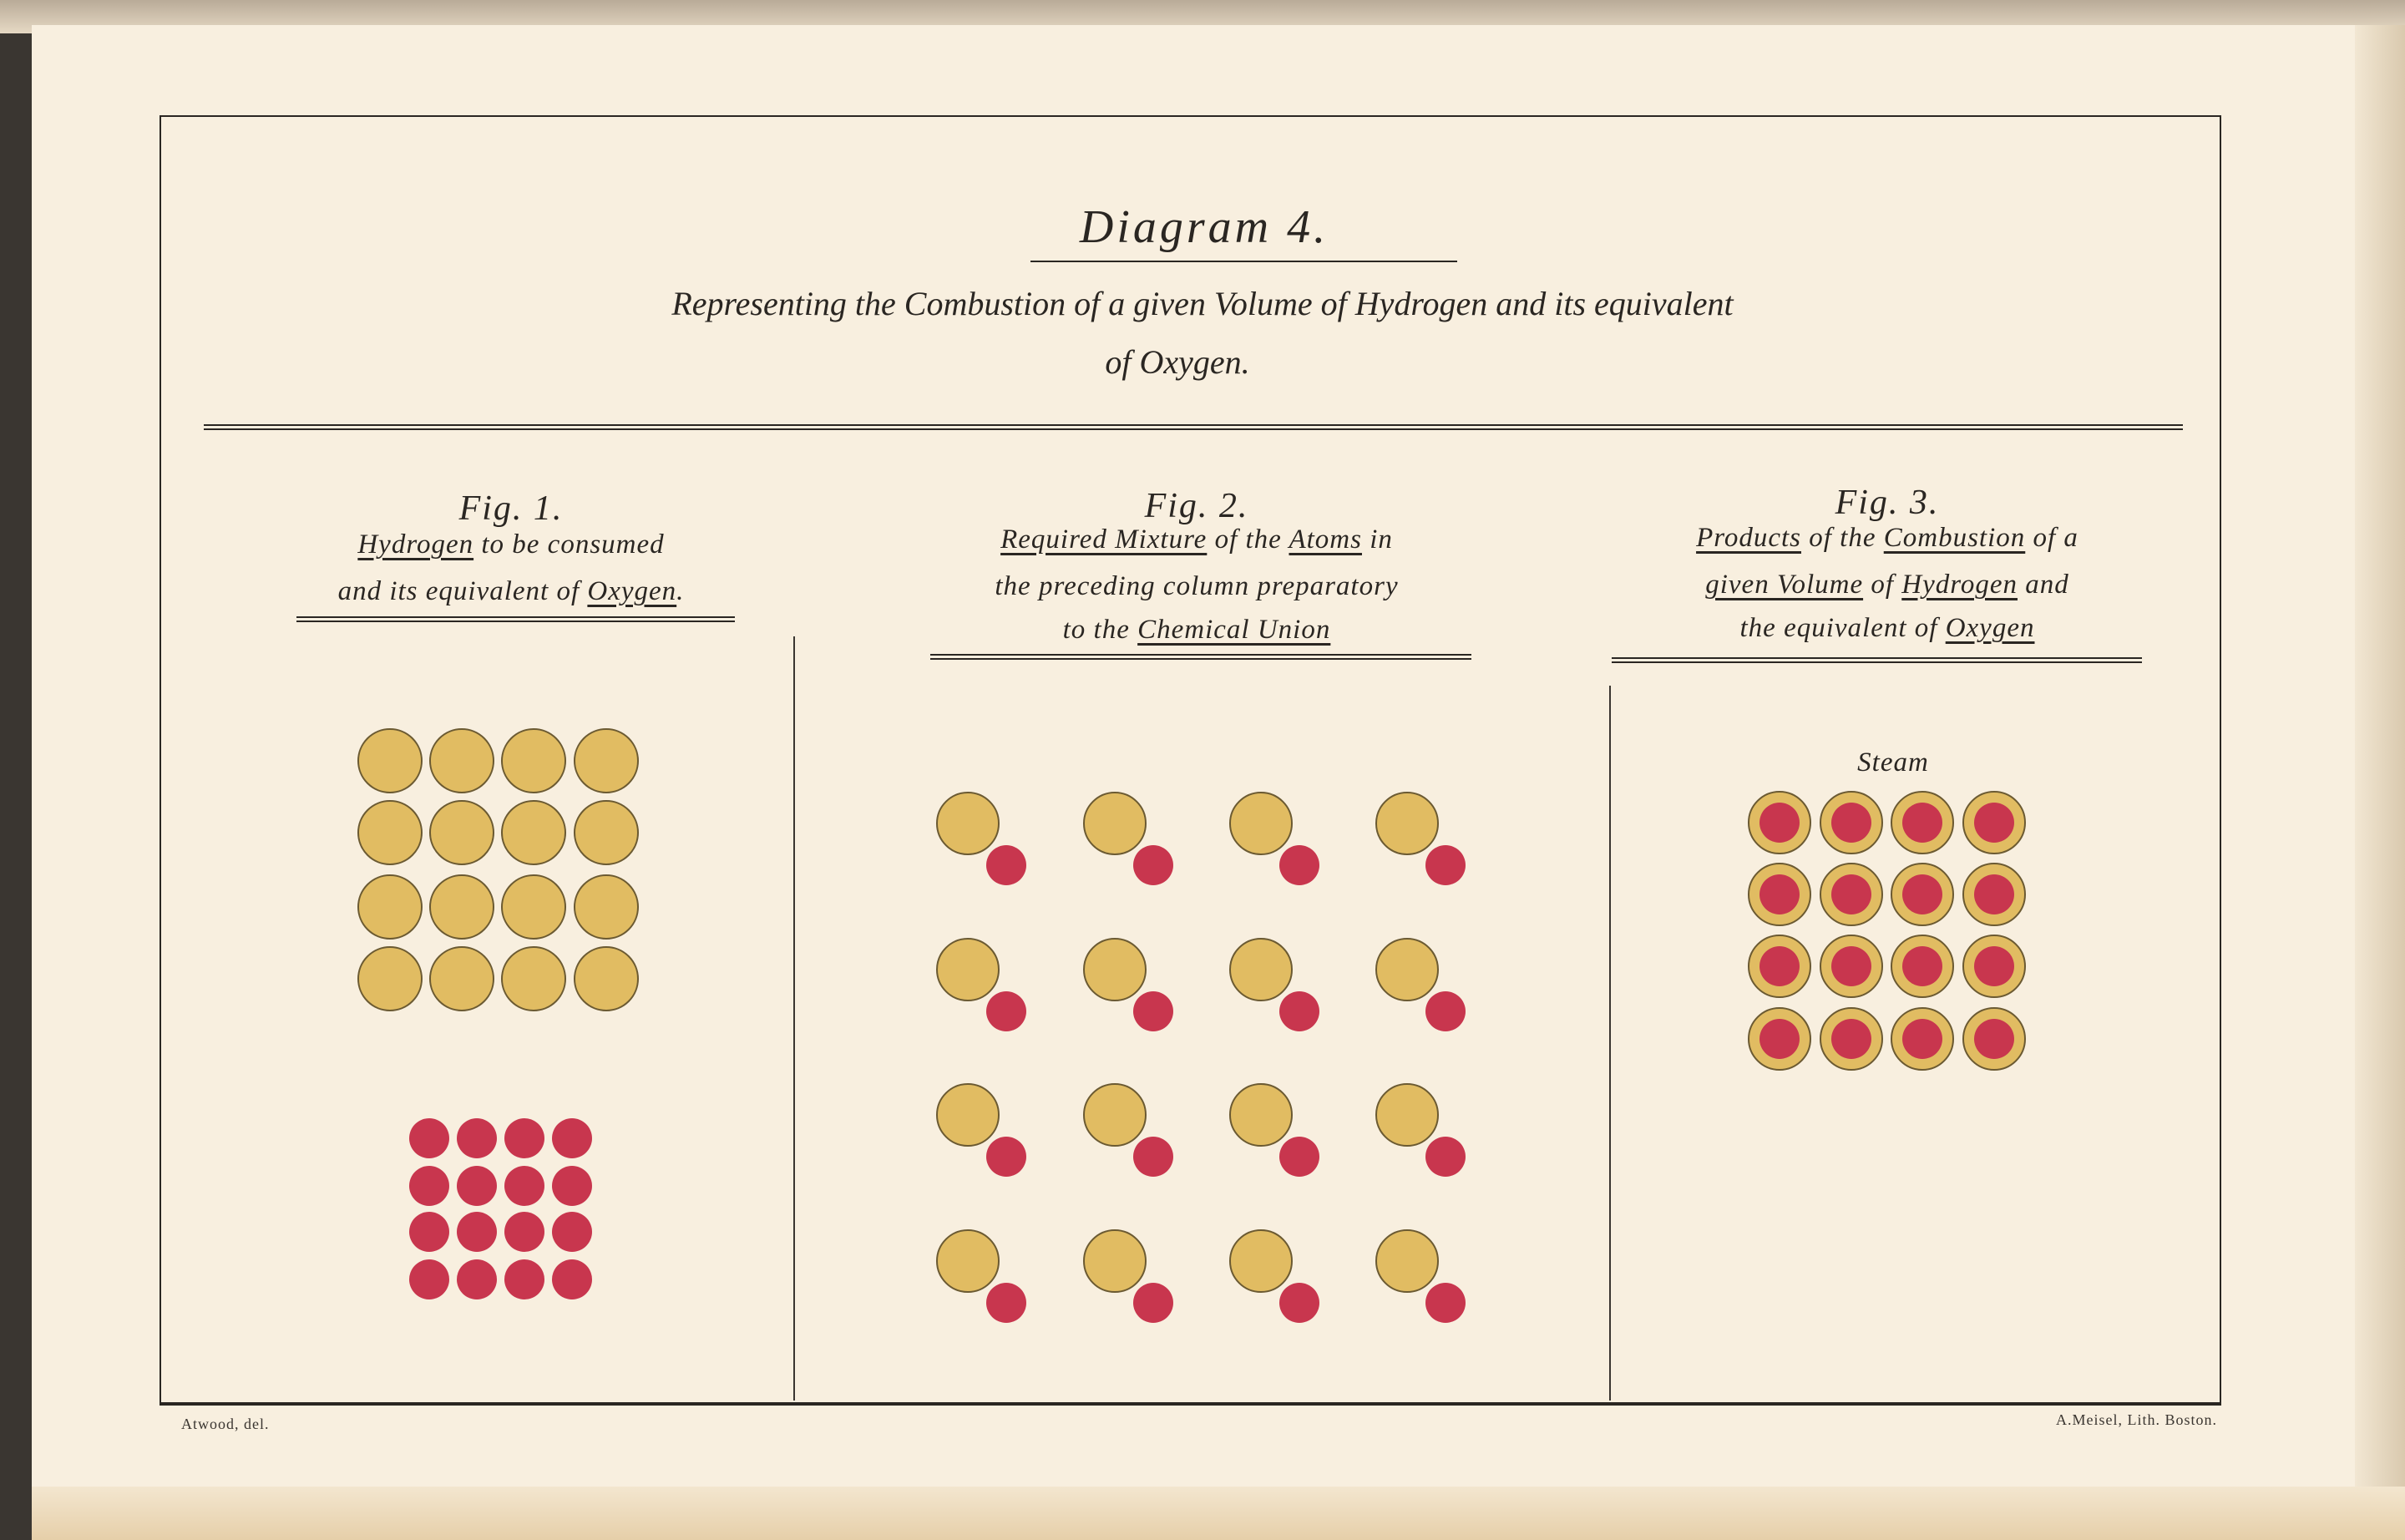  Describe the element at coordinates (511, 508) in the screenshot. I see `fig1-heading: Fig. 1.` at that location.